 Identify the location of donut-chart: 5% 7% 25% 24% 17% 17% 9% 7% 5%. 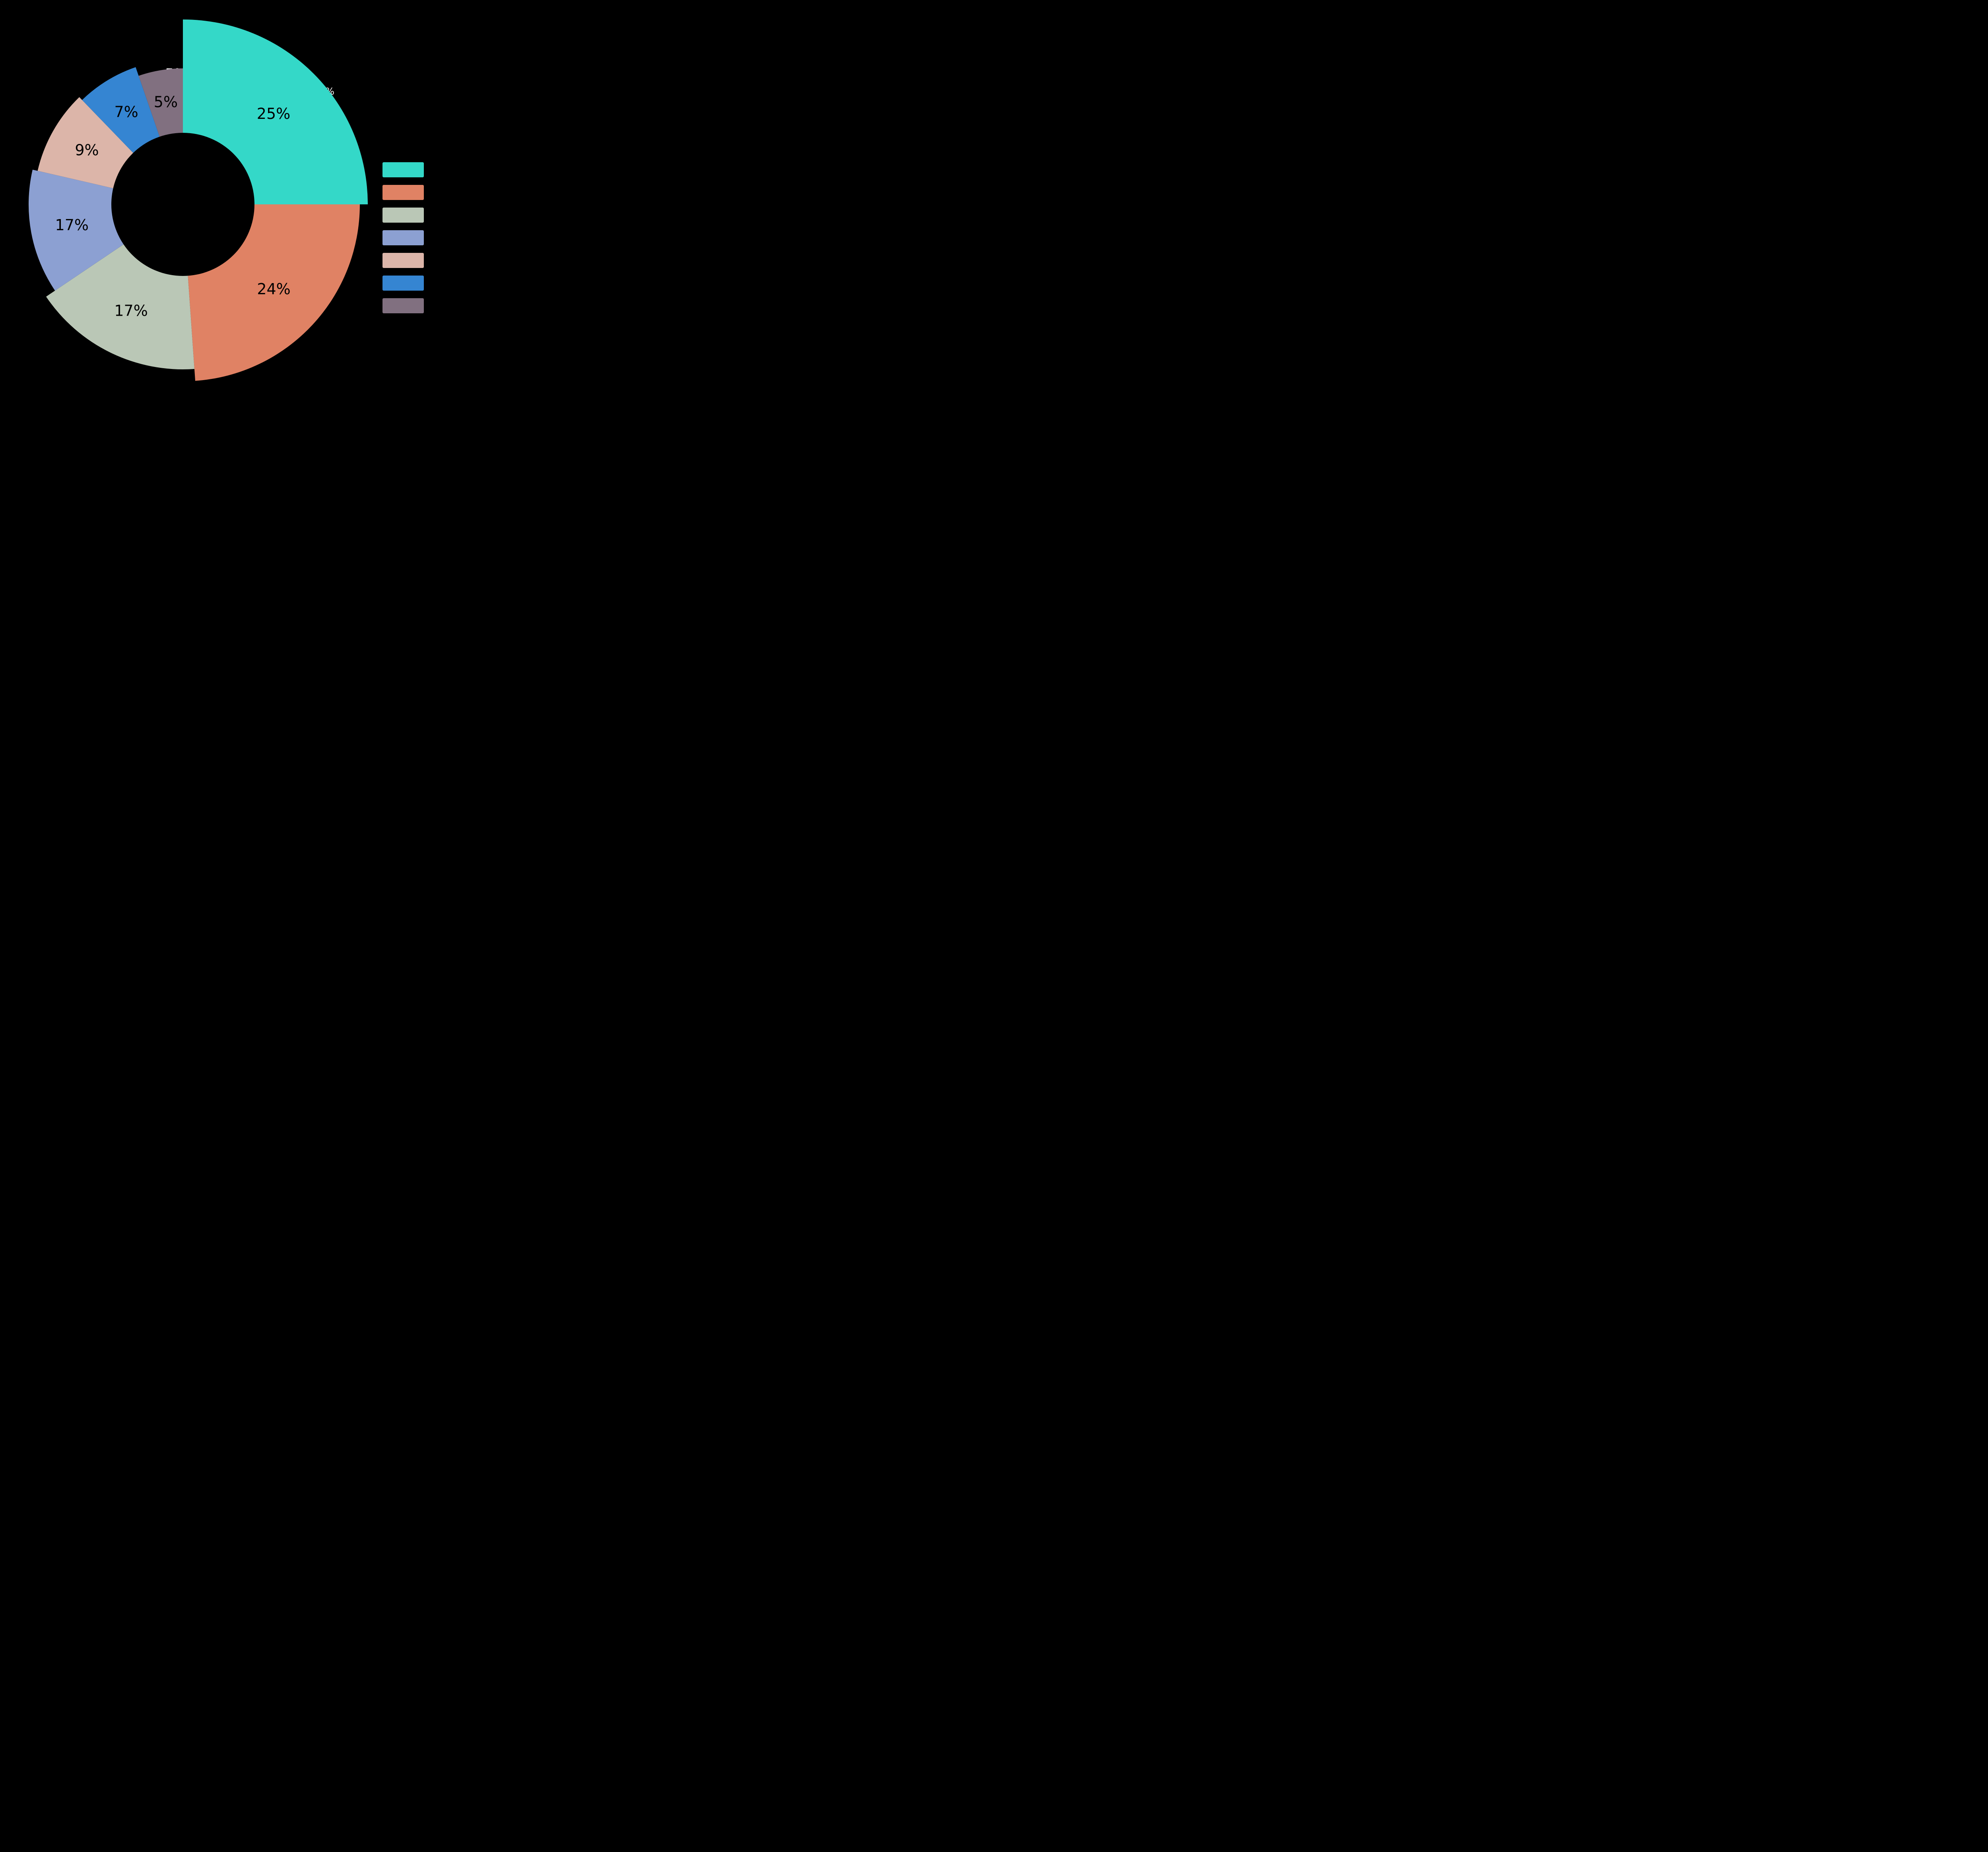
(198, 200).